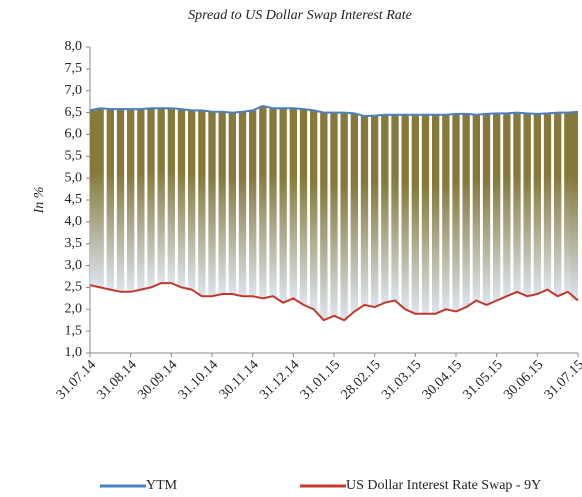 This screenshot has width=582, height=497. What do you see at coordinates (74, 243) in the screenshot?
I see `y-tick-label: 3,5` at bounding box center [74, 243].